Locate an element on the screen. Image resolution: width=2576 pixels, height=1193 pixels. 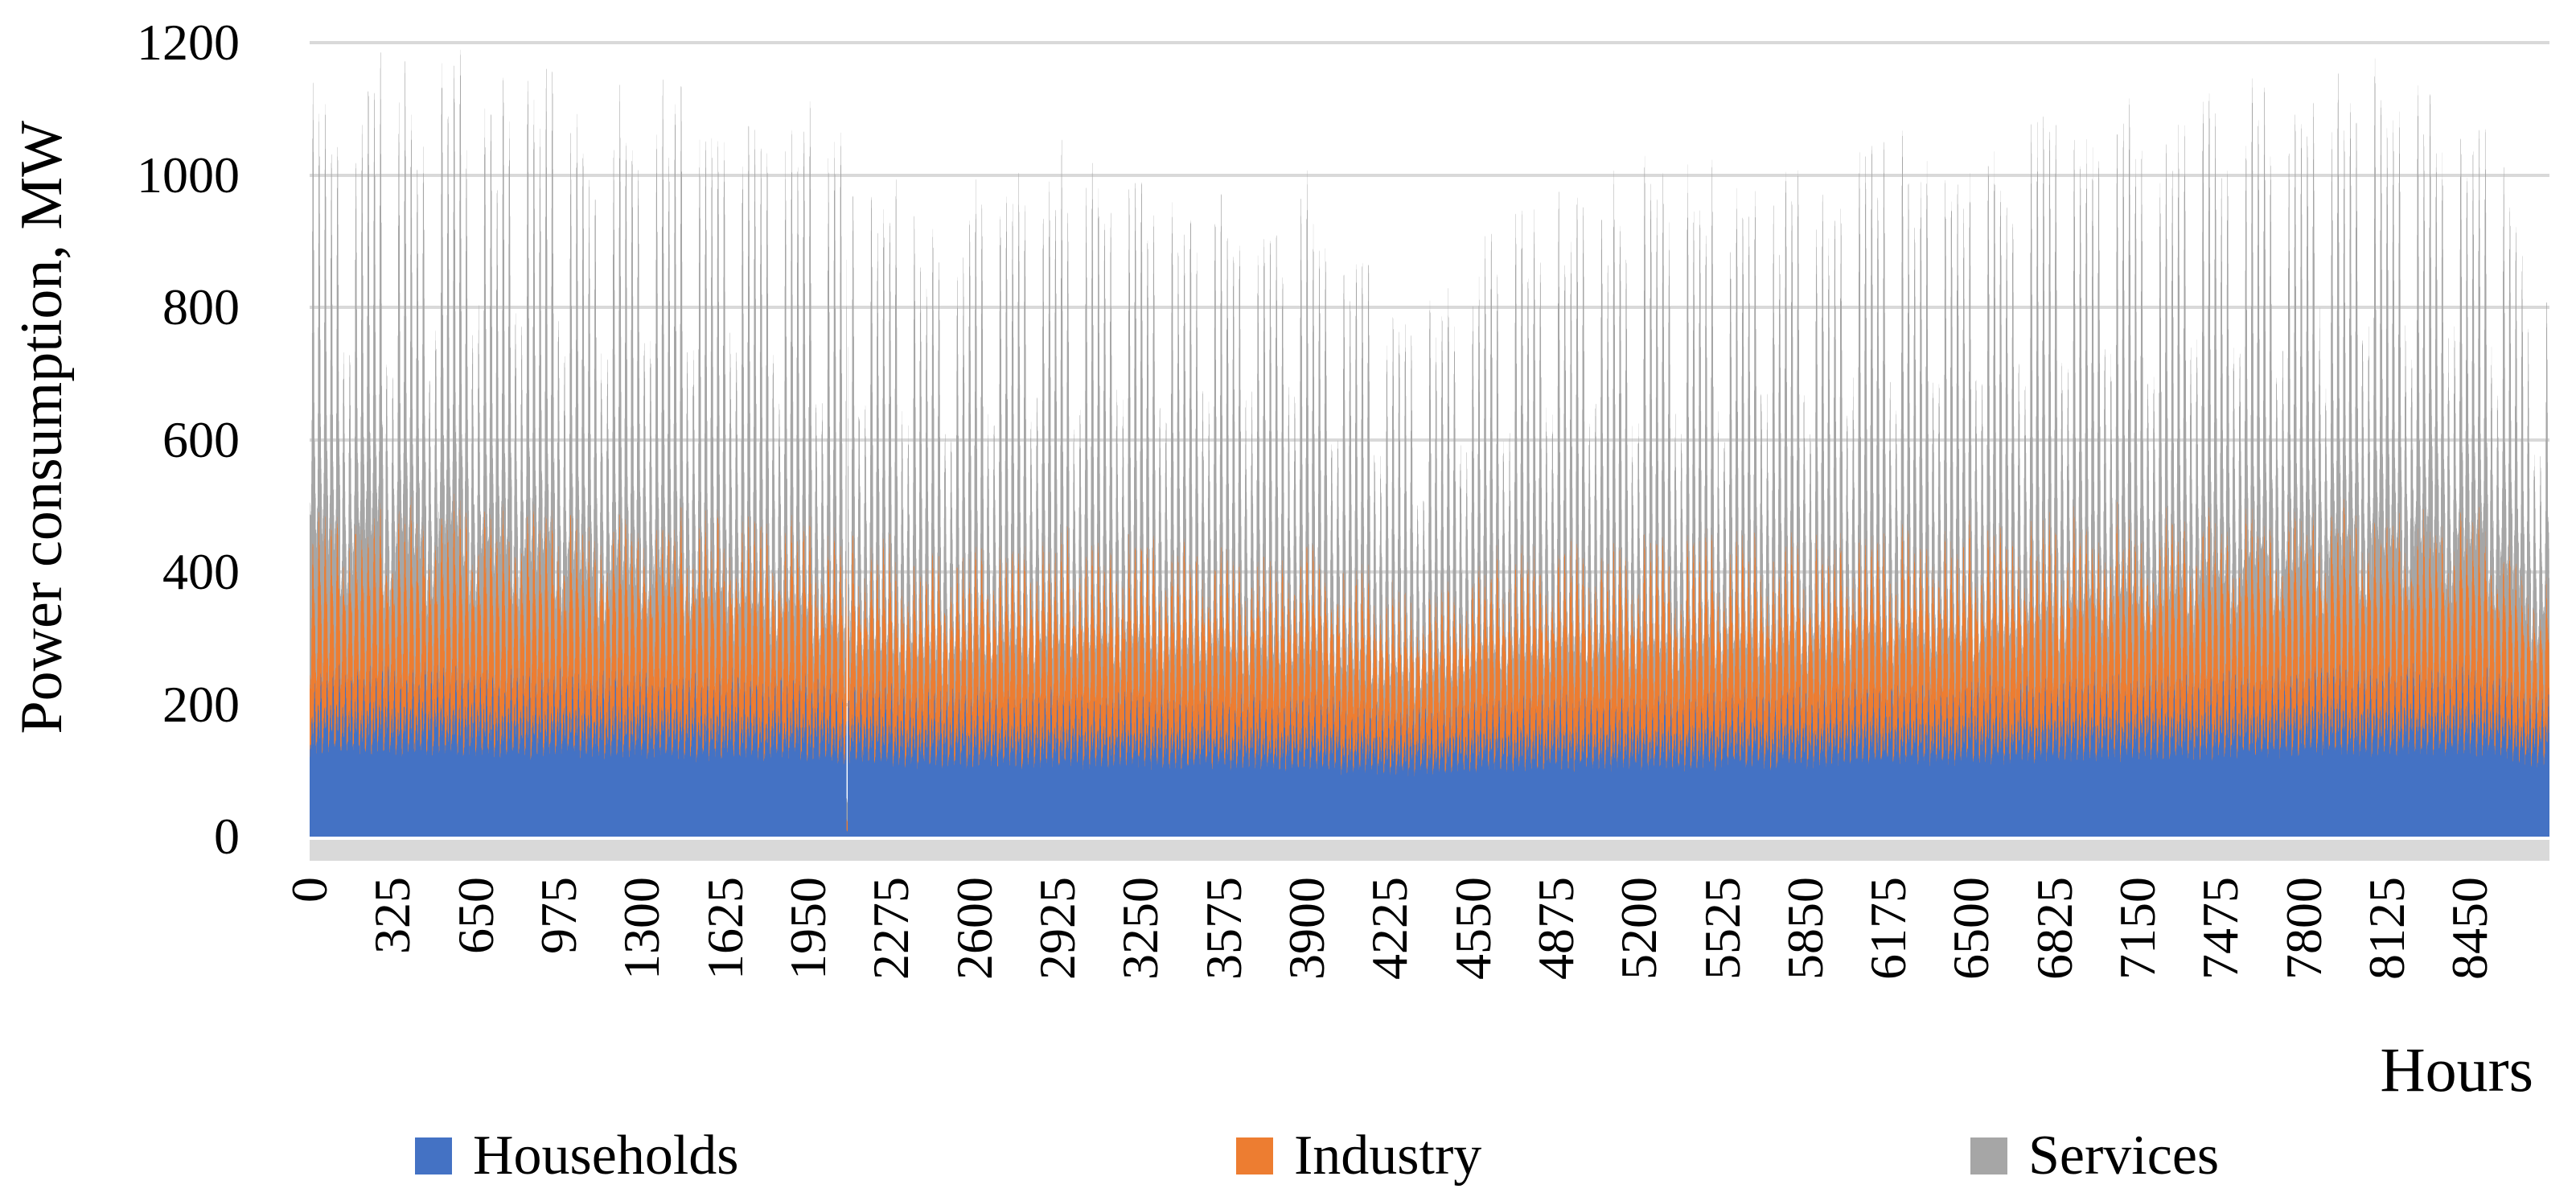
x-tick-label: 4550 is located at coordinates (1473, 928).